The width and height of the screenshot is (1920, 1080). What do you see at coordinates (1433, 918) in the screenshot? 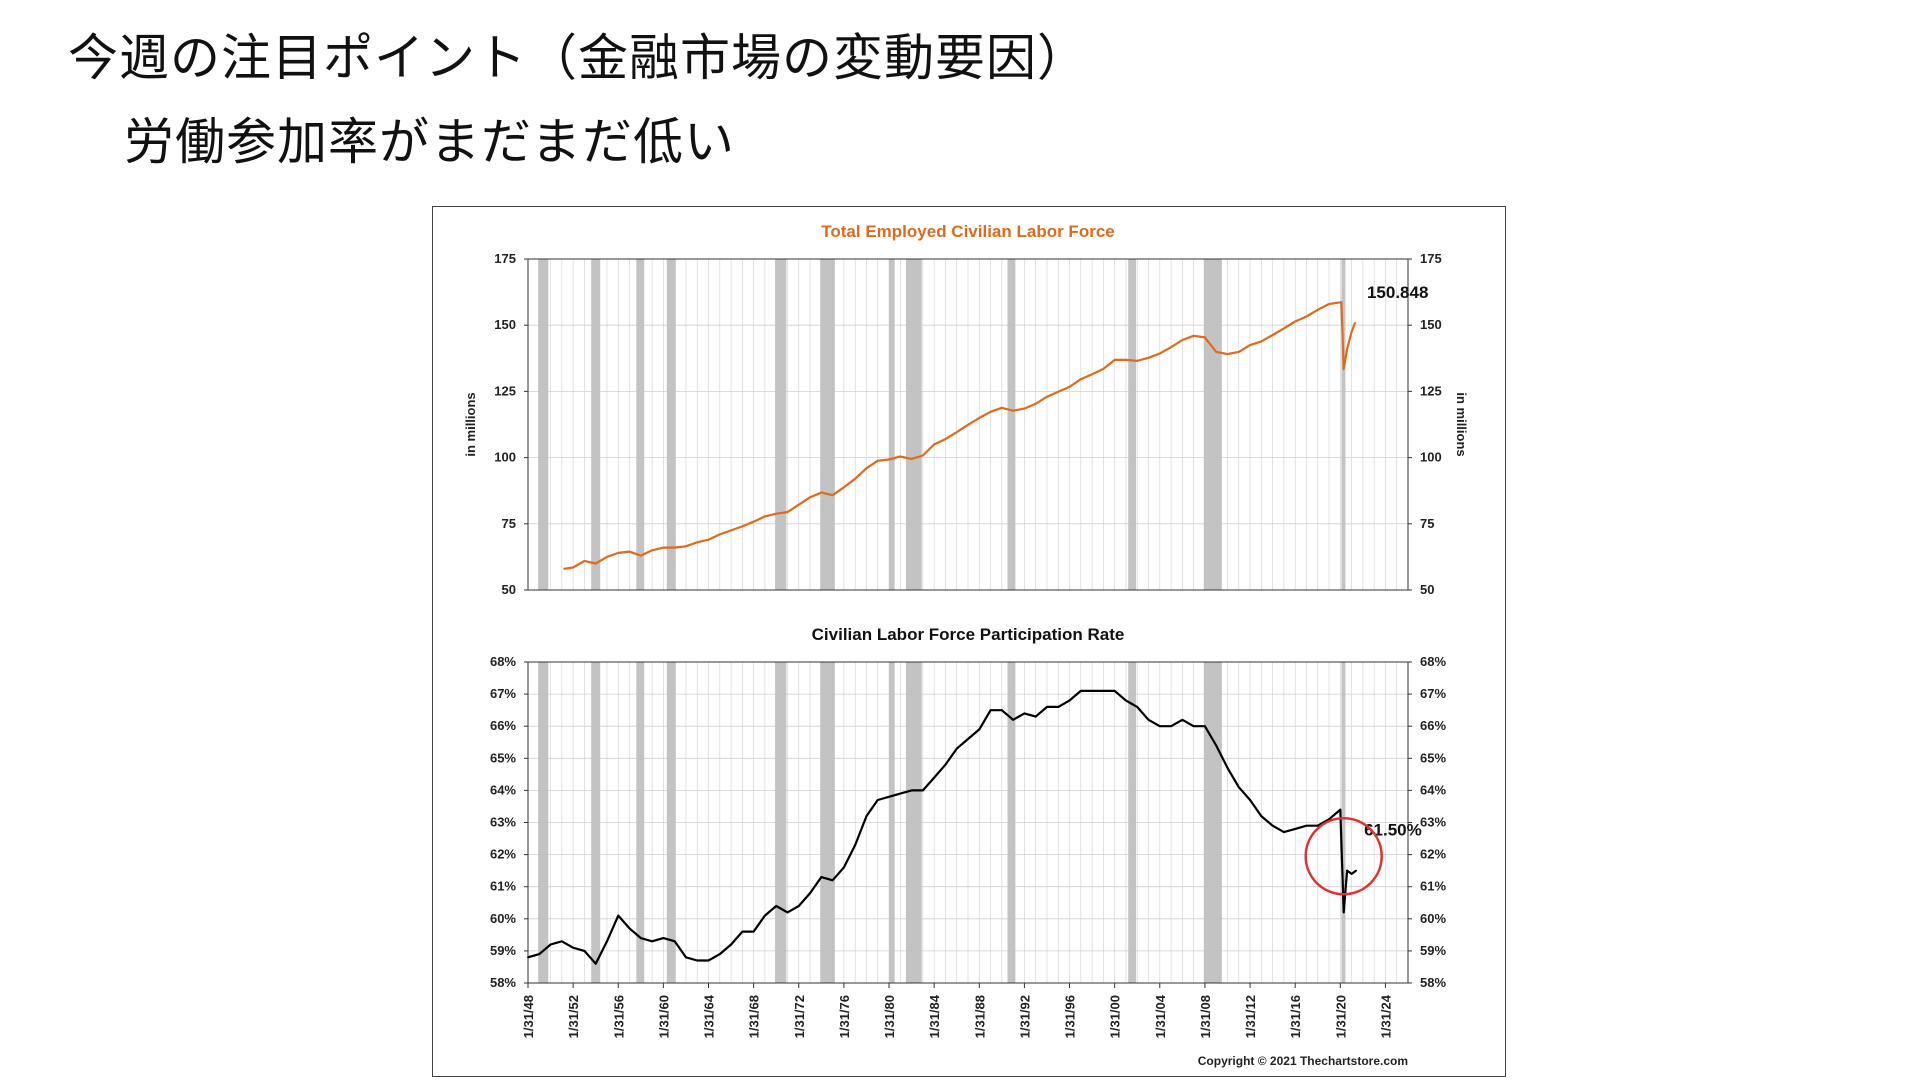
I see `y-tick-label-right: 60%` at bounding box center [1433, 918].